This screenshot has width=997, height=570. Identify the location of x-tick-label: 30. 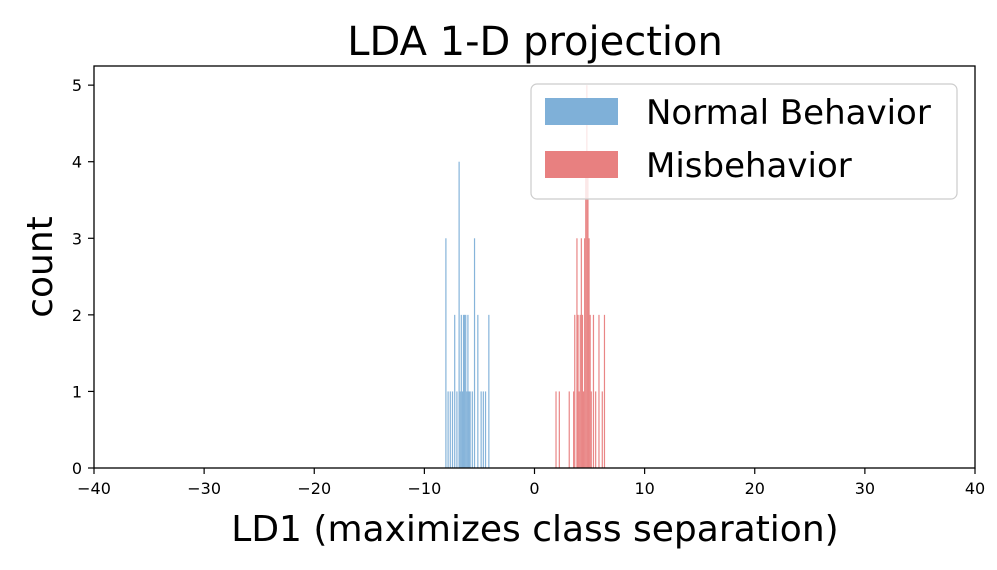
(865, 488).